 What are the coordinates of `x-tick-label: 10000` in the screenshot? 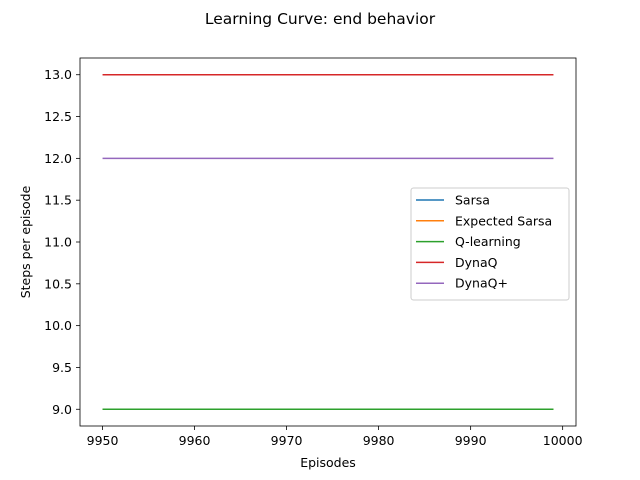 It's located at (563, 440).